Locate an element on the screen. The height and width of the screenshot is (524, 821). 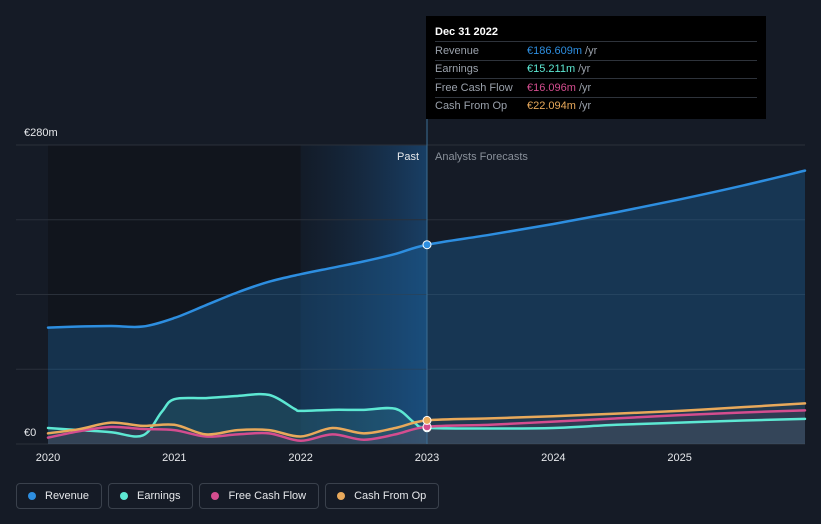
legend-item-earnings: Earnings is located at coordinates (151, 496).